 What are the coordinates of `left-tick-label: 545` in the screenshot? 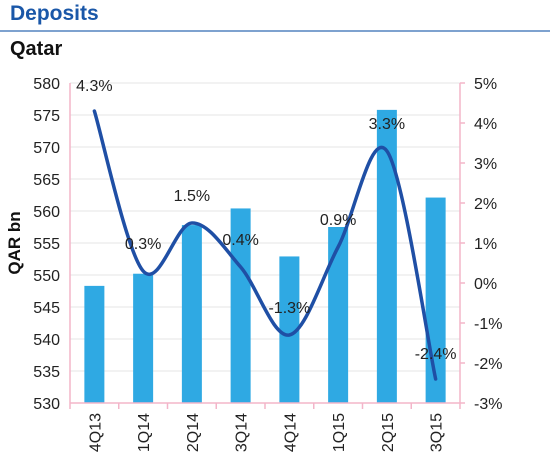 It's located at (46, 308).